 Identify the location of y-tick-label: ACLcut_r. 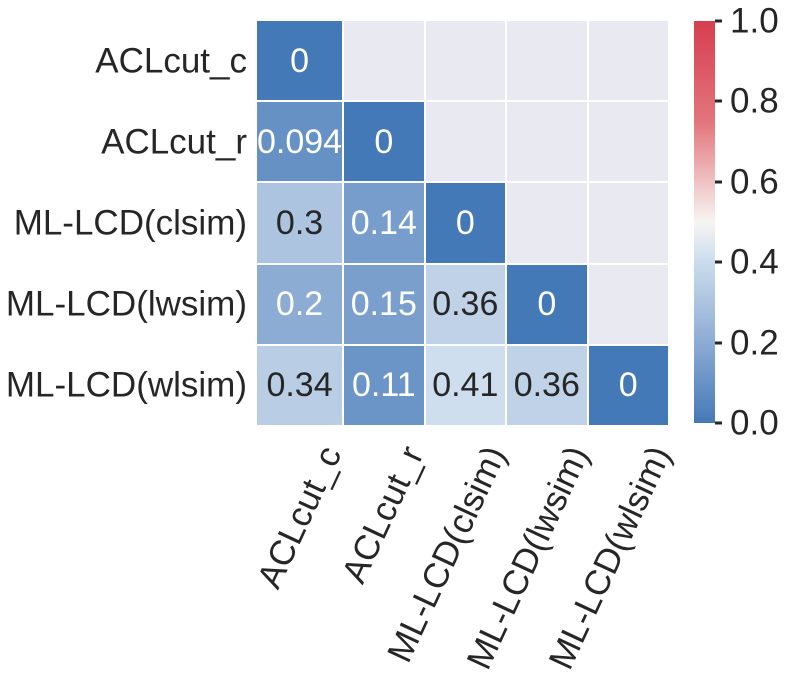
(174, 142).